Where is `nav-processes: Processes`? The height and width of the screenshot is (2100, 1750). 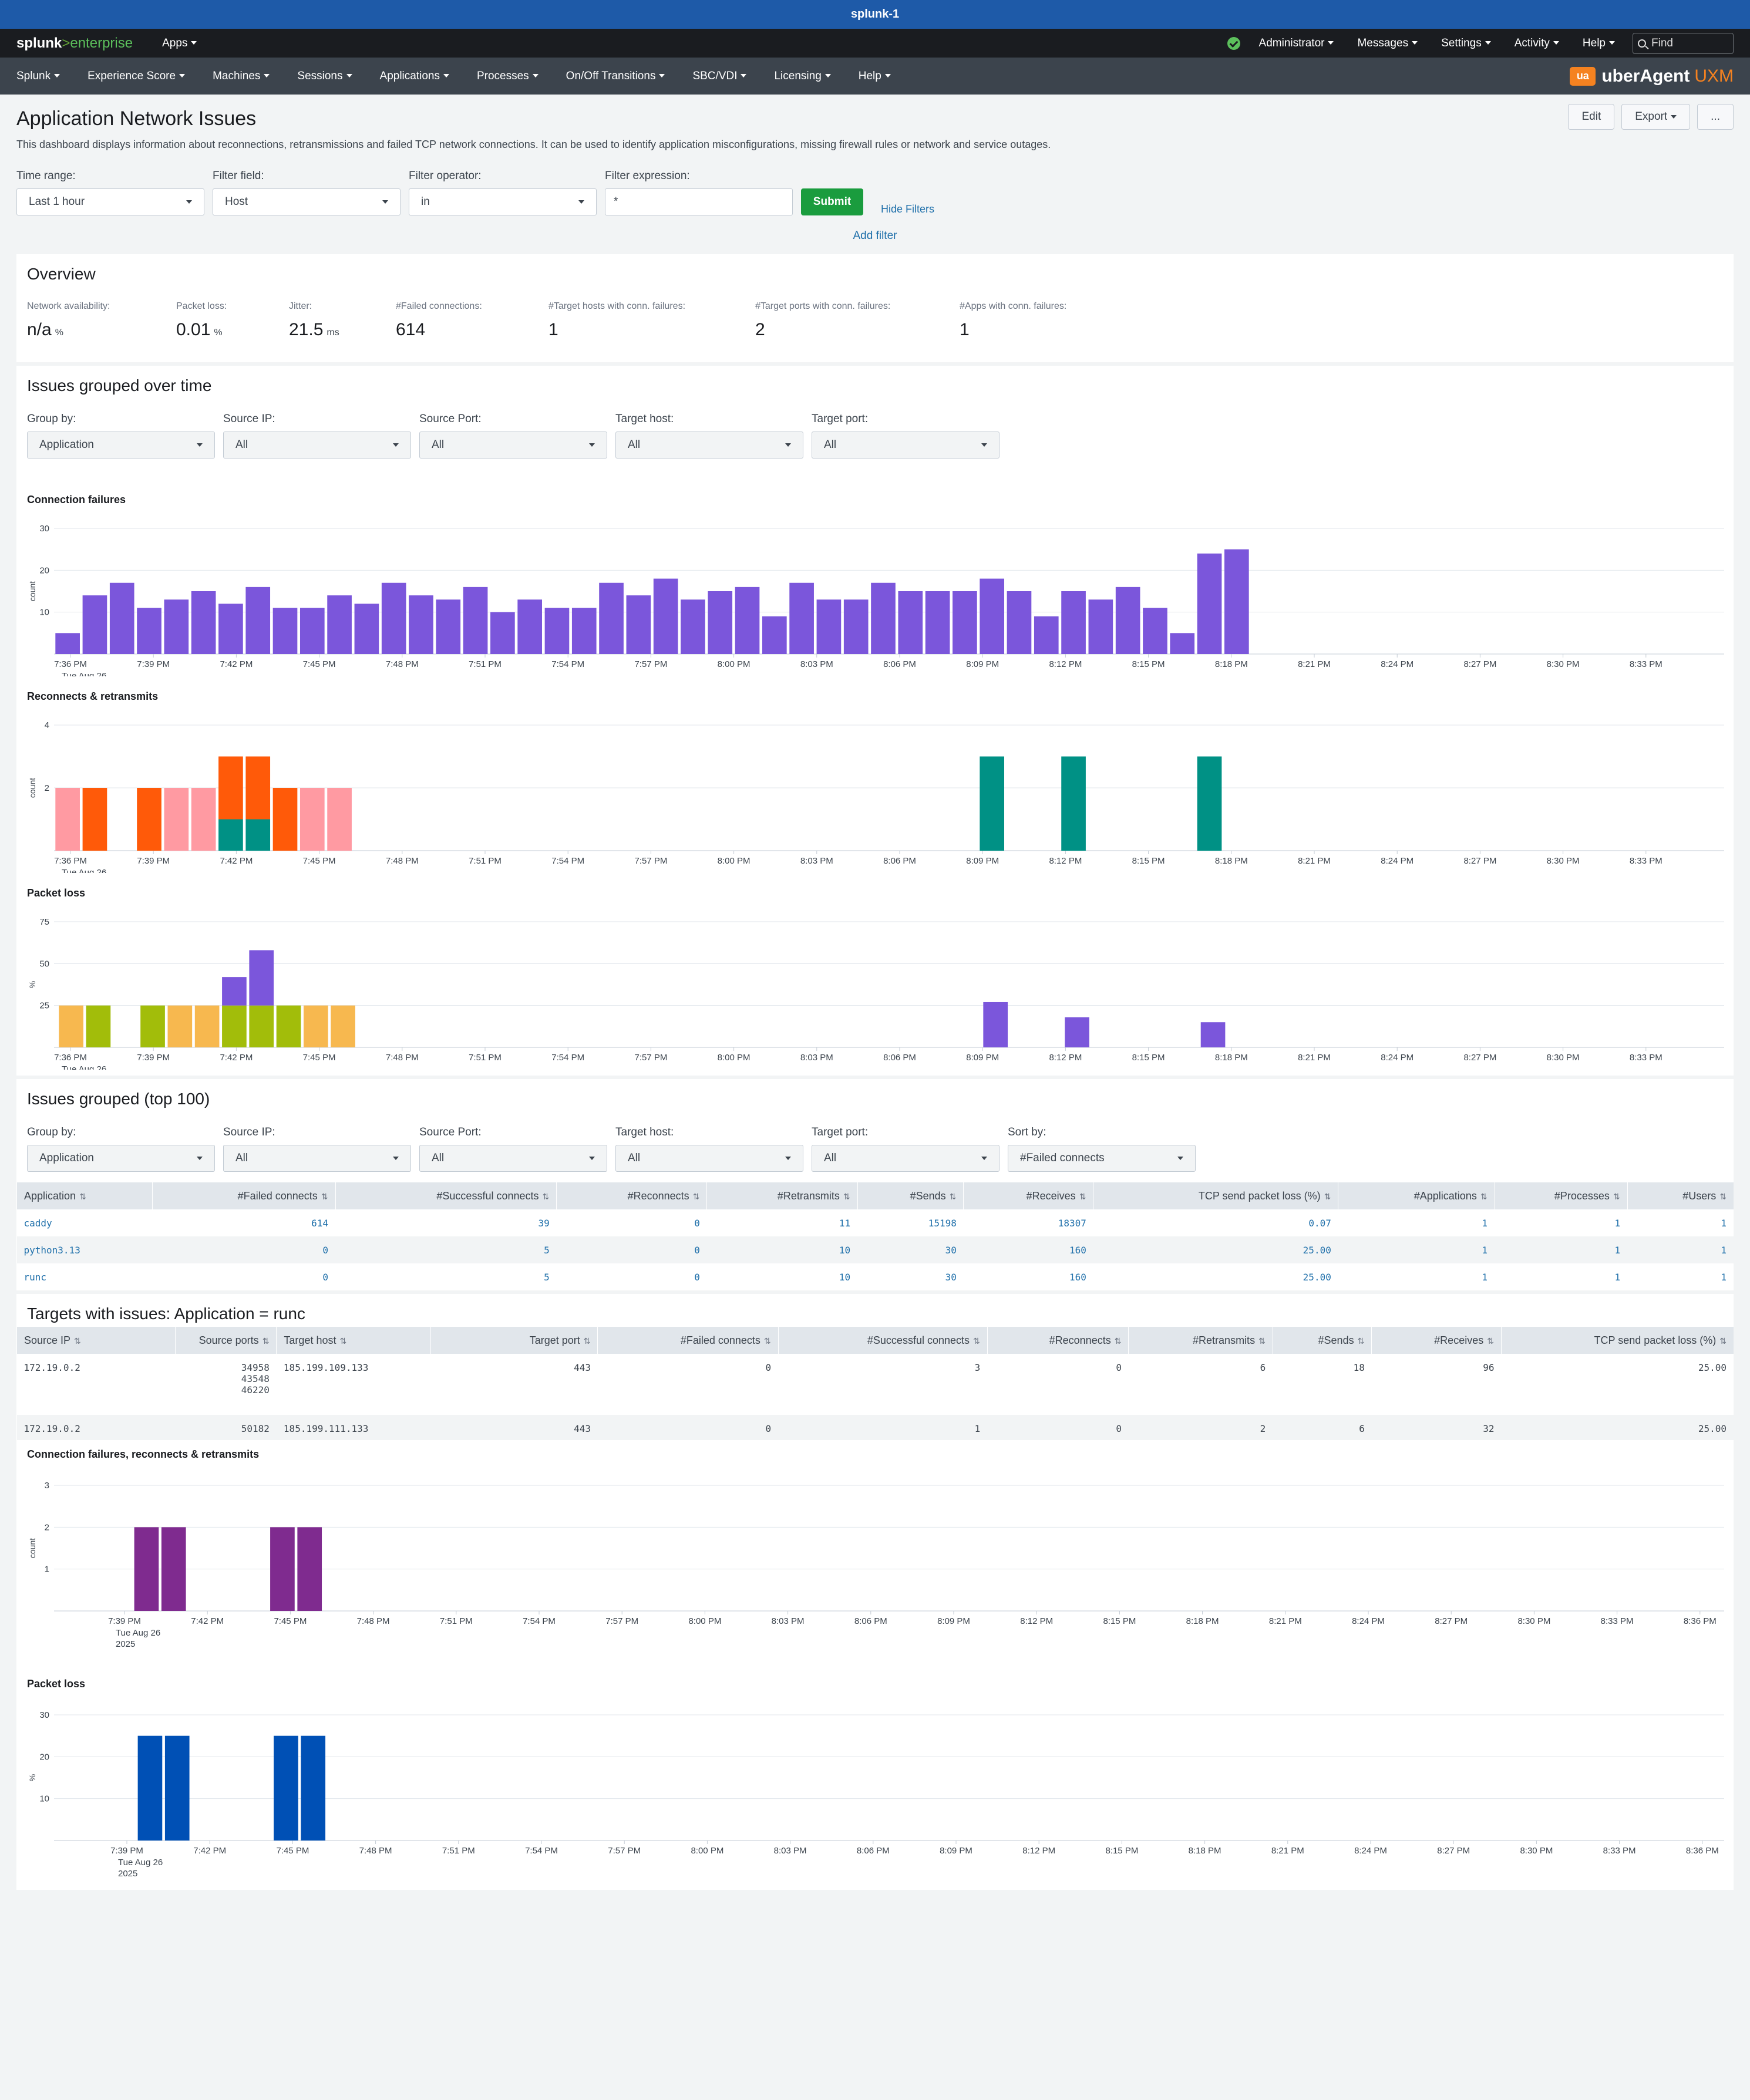 nav-processes: Processes is located at coordinates (508, 76).